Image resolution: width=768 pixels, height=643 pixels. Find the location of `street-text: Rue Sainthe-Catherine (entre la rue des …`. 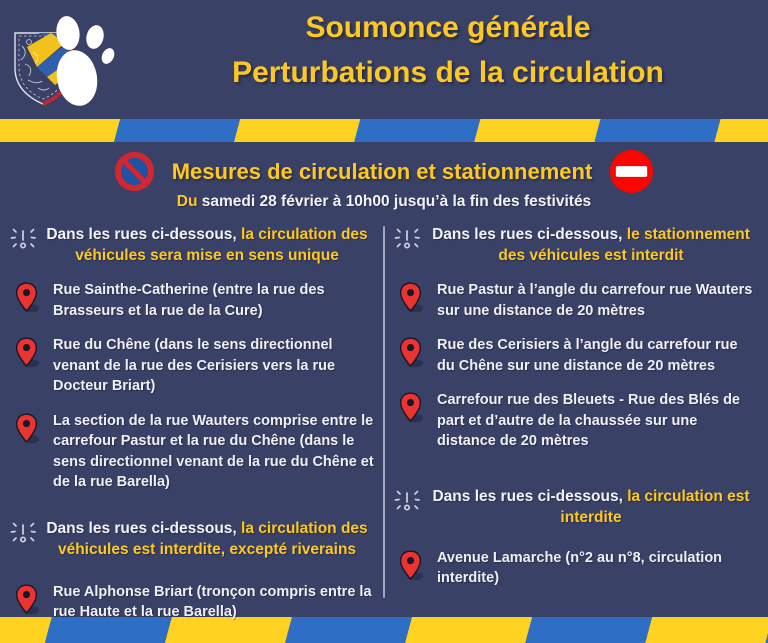

street-text: Rue Sainthe-Catherine (entre la rue des … is located at coordinates (189, 300).